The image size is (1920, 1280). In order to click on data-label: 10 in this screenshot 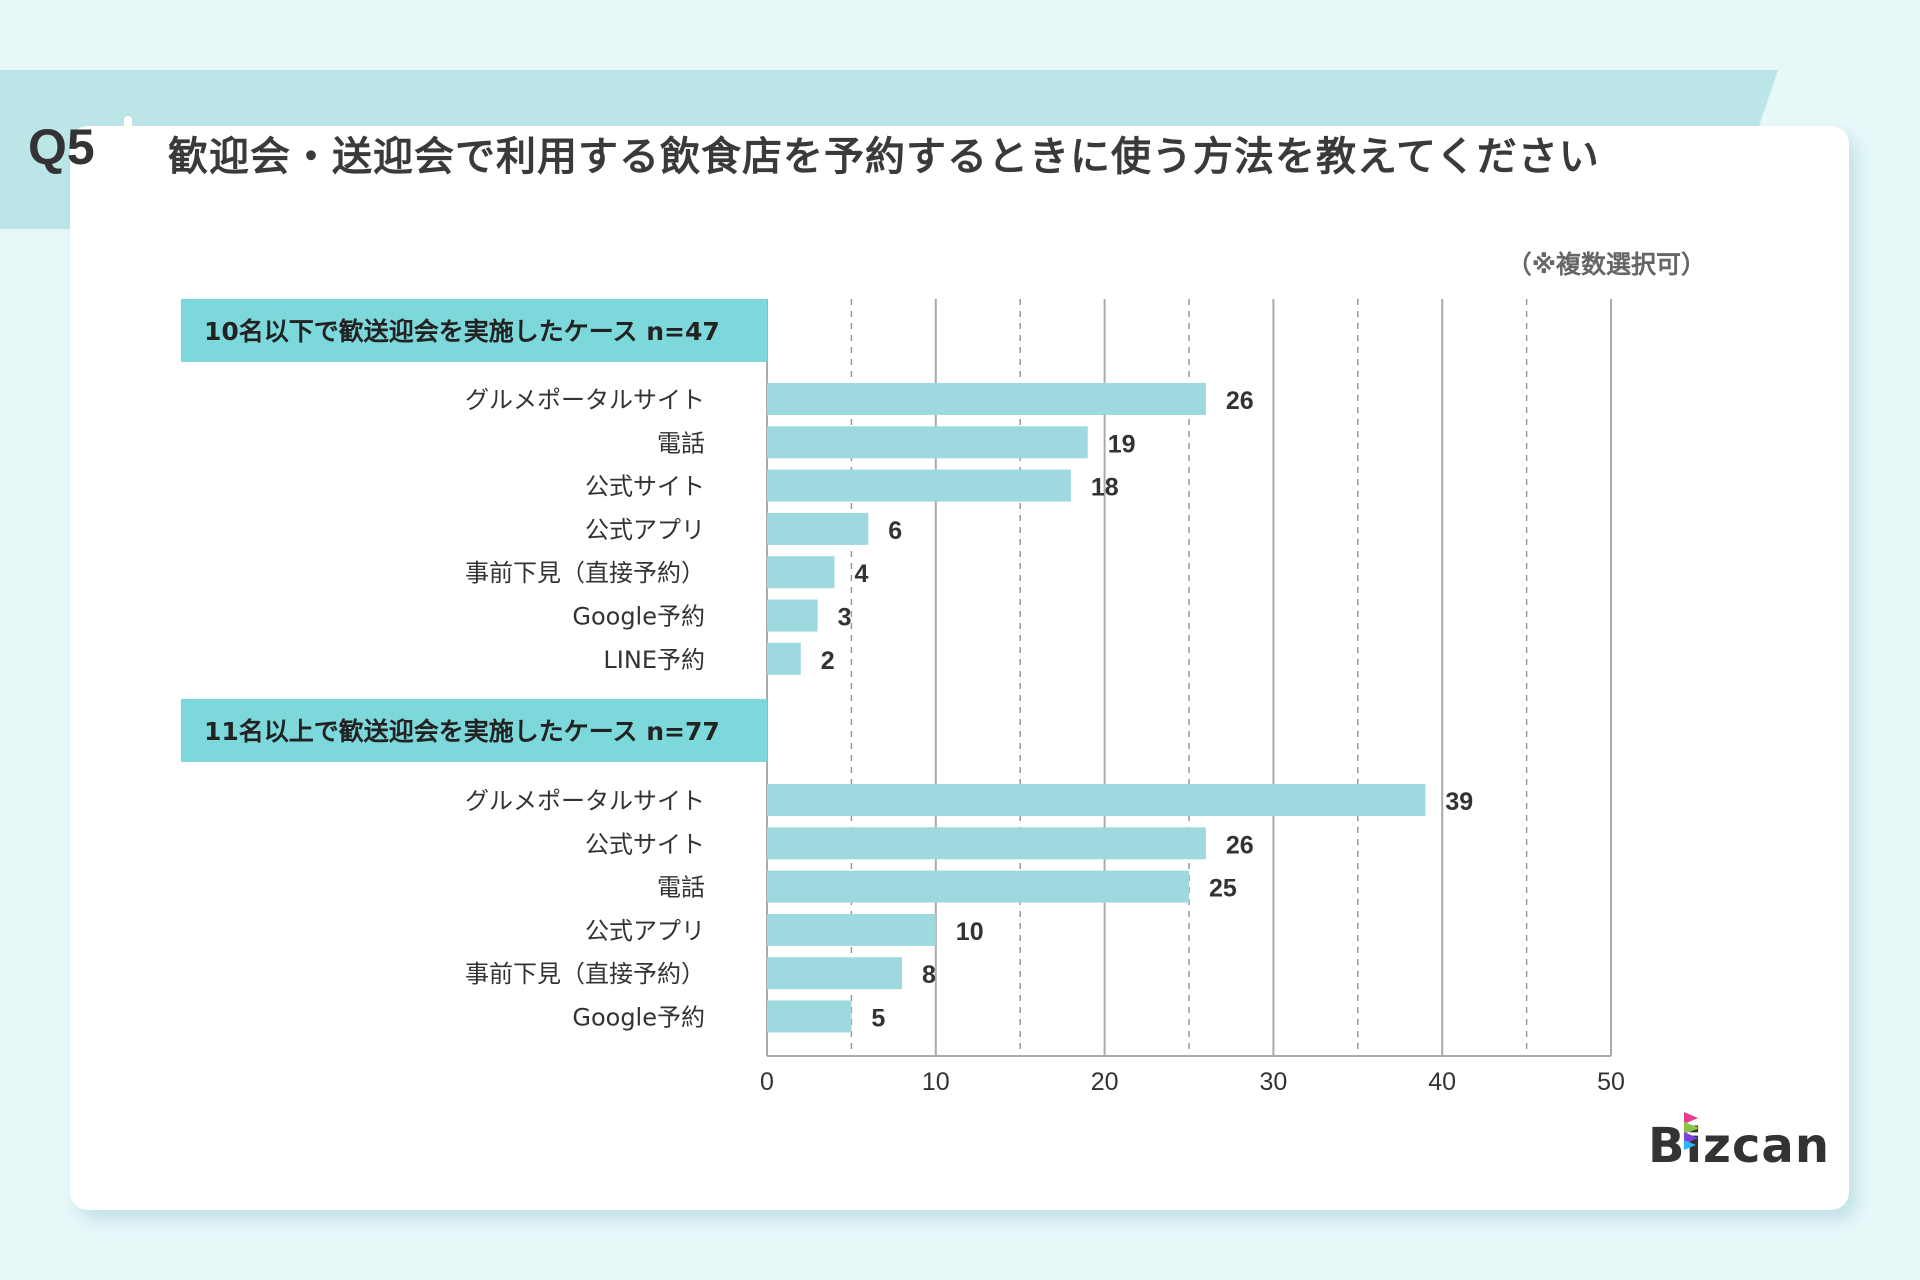, I will do `click(970, 932)`.